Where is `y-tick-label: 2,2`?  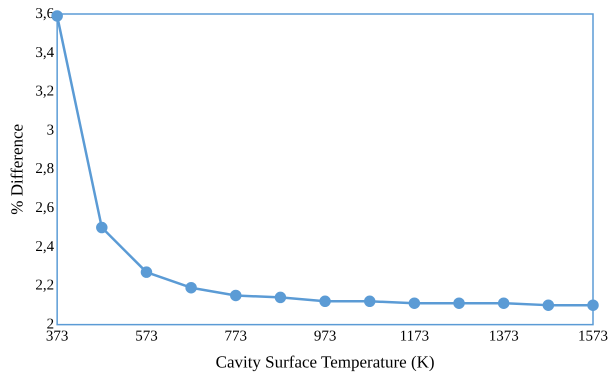 y-tick-label: 2,2 is located at coordinates (44, 286).